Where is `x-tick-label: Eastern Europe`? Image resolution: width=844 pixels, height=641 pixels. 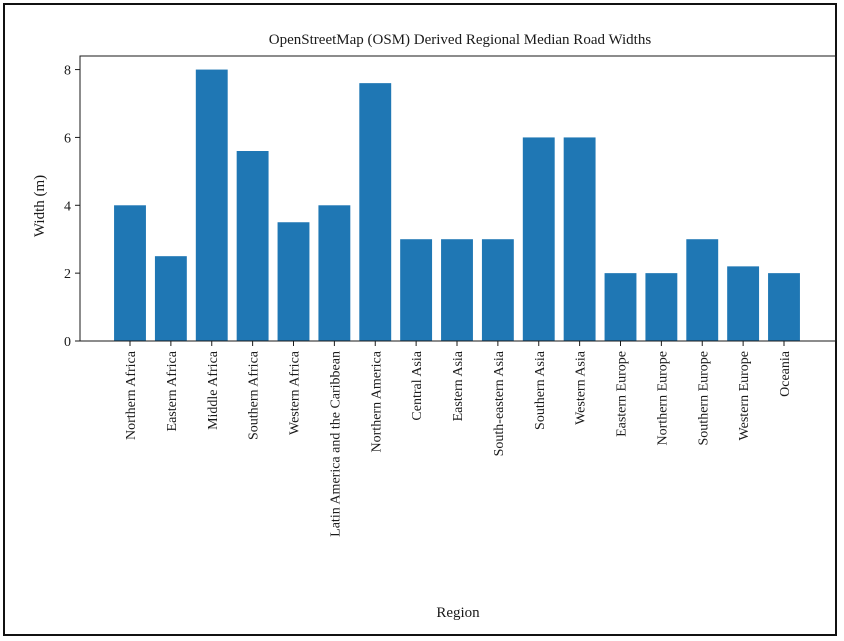
x-tick-label: Eastern Europe is located at coordinates (622, 394).